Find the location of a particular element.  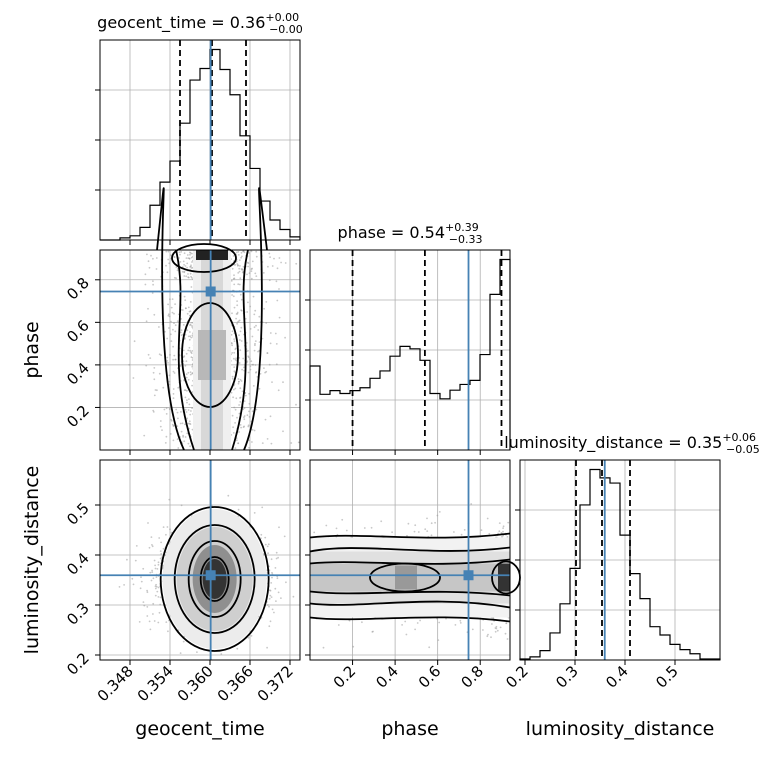

title-text: phase is located at coordinates (362, 232).